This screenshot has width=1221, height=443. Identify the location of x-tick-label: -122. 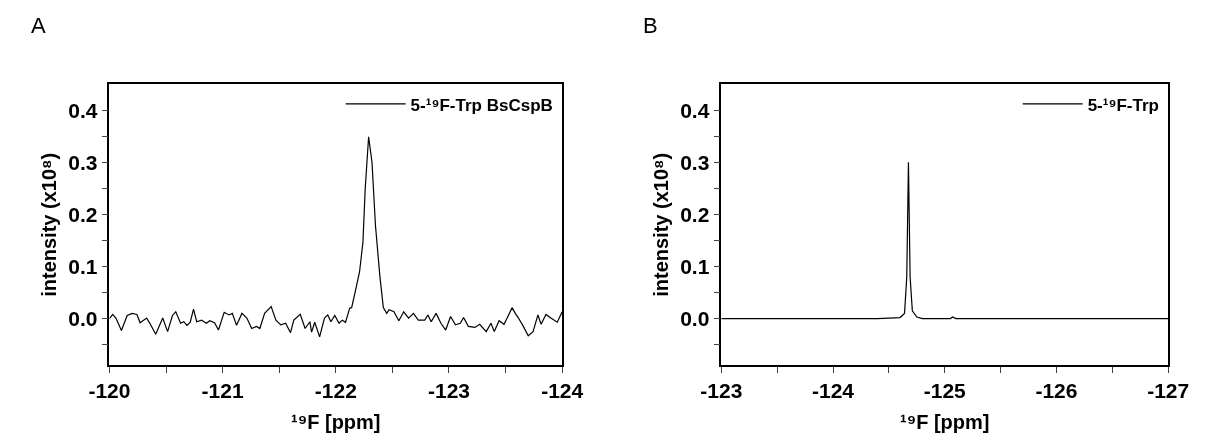
(335, 391).